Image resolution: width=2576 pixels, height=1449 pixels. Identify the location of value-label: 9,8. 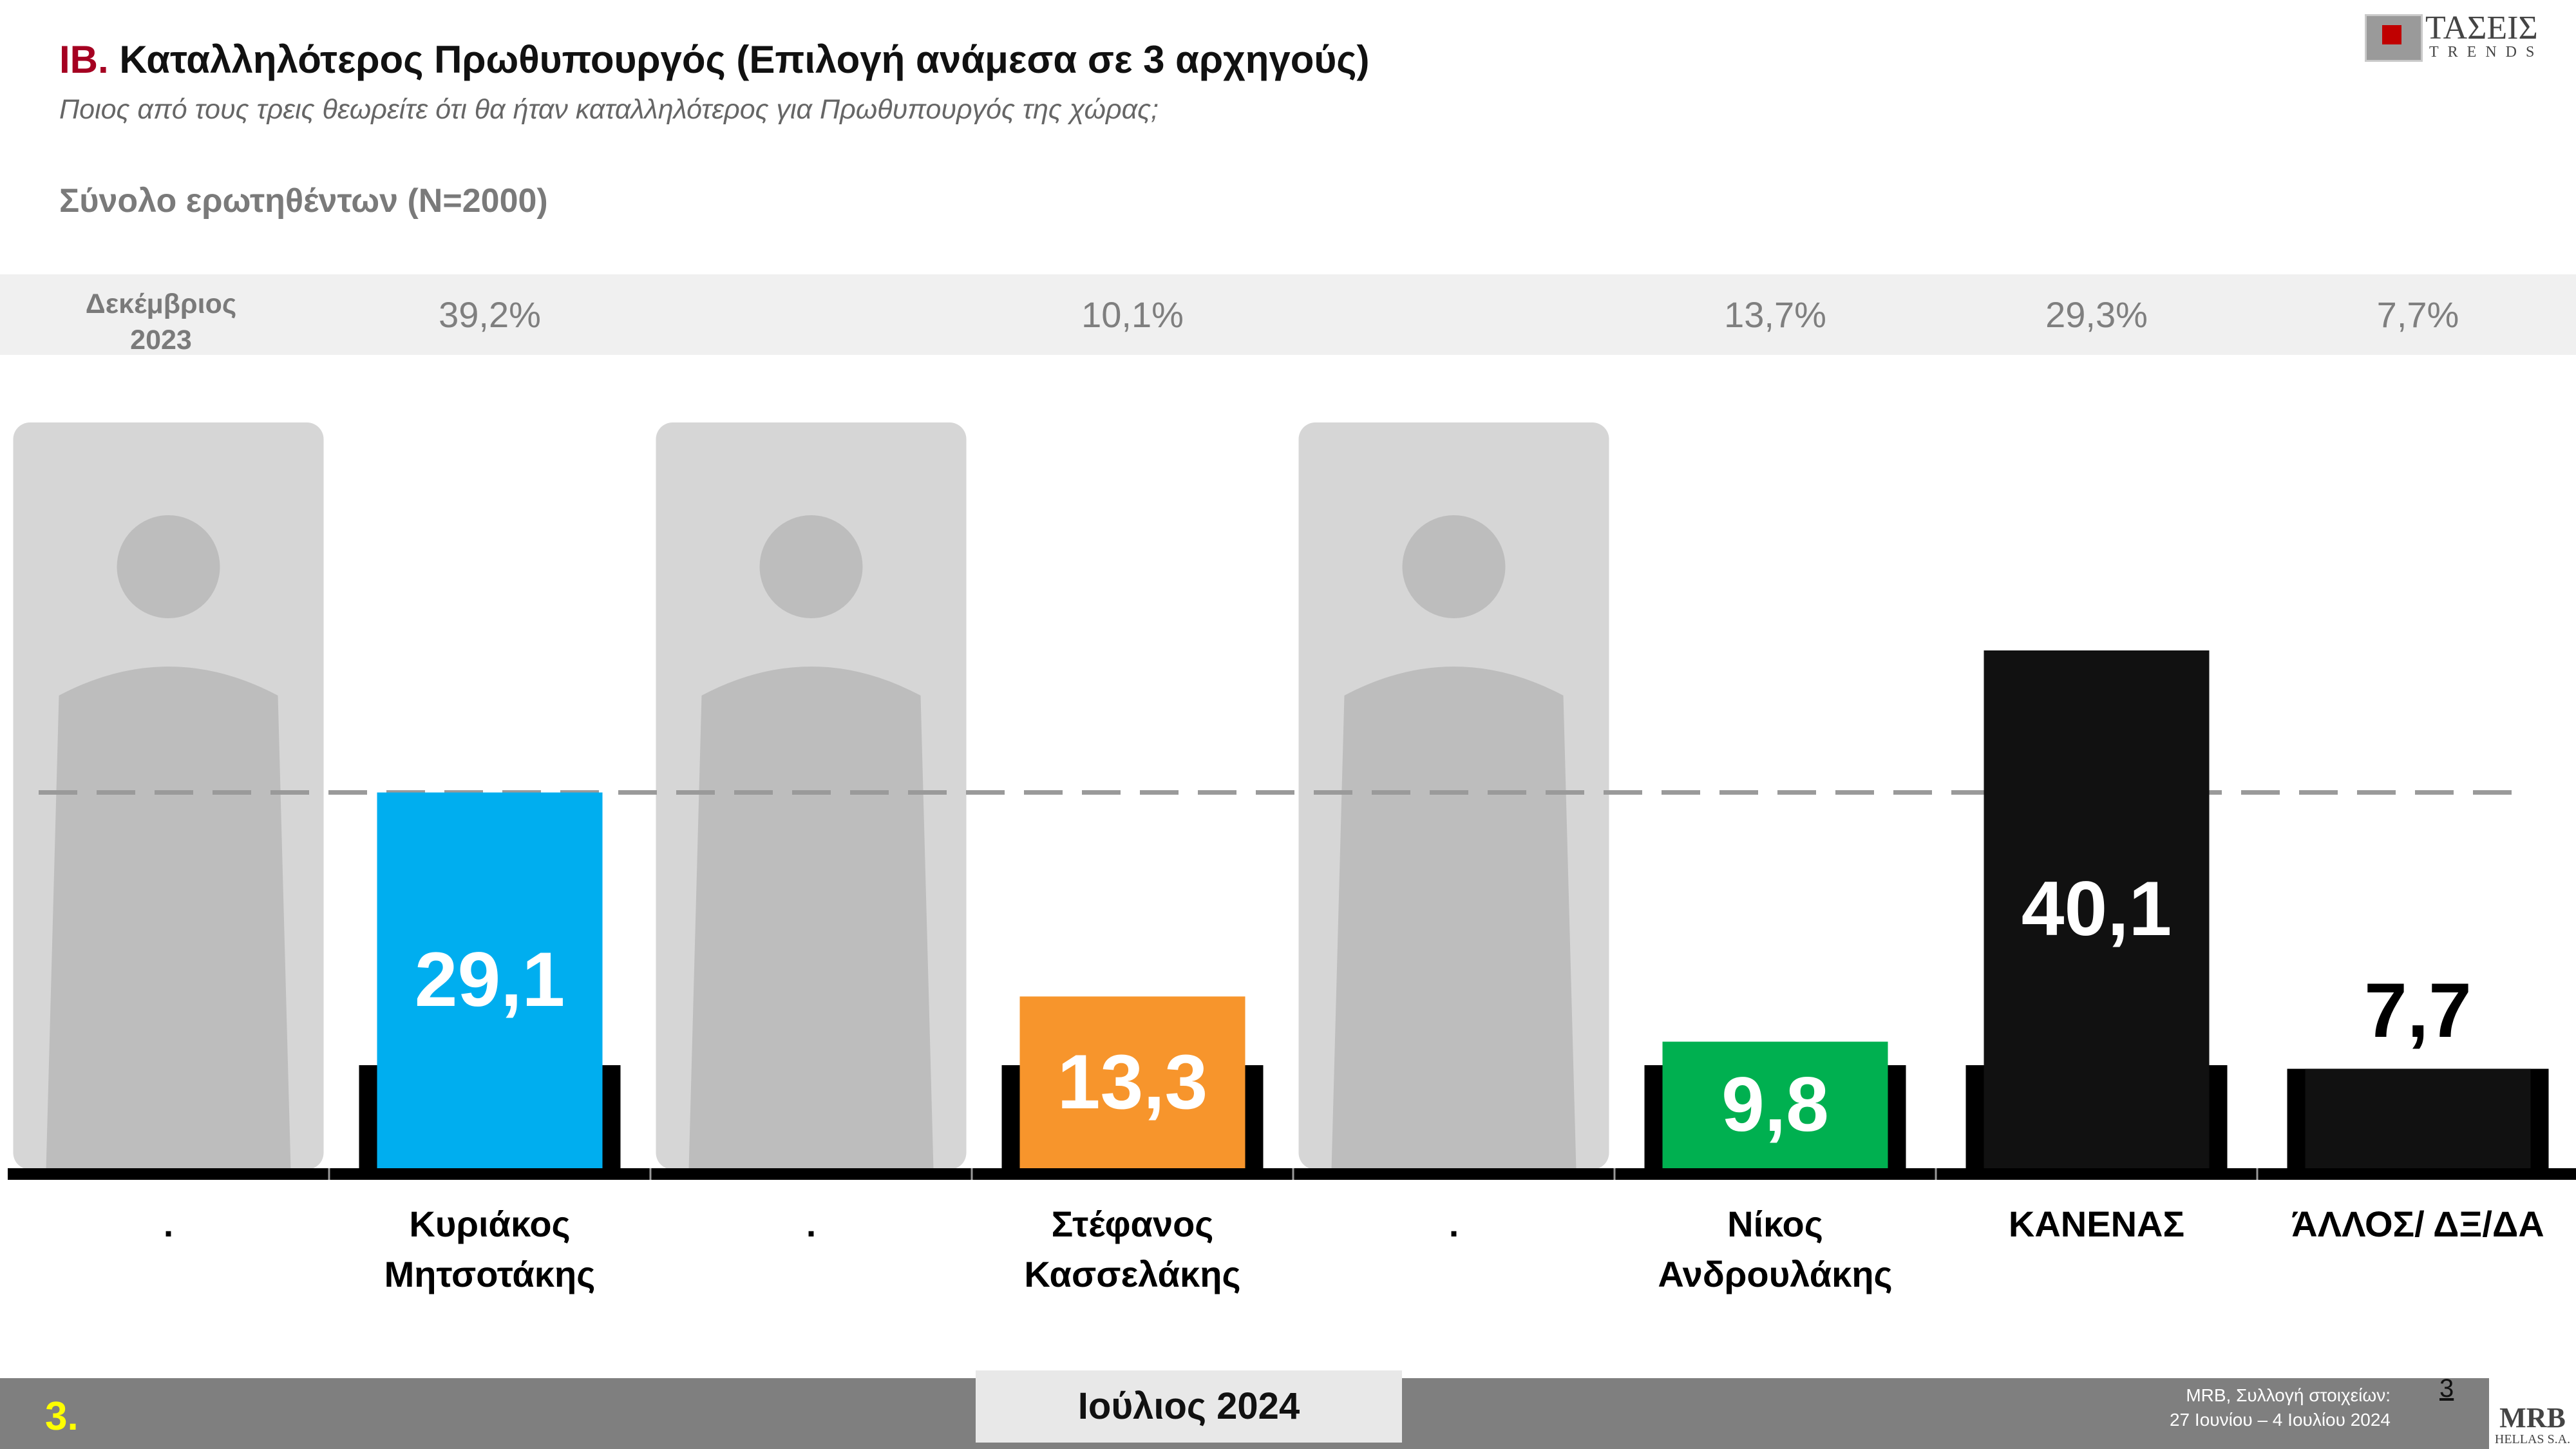
(1775, 1104).